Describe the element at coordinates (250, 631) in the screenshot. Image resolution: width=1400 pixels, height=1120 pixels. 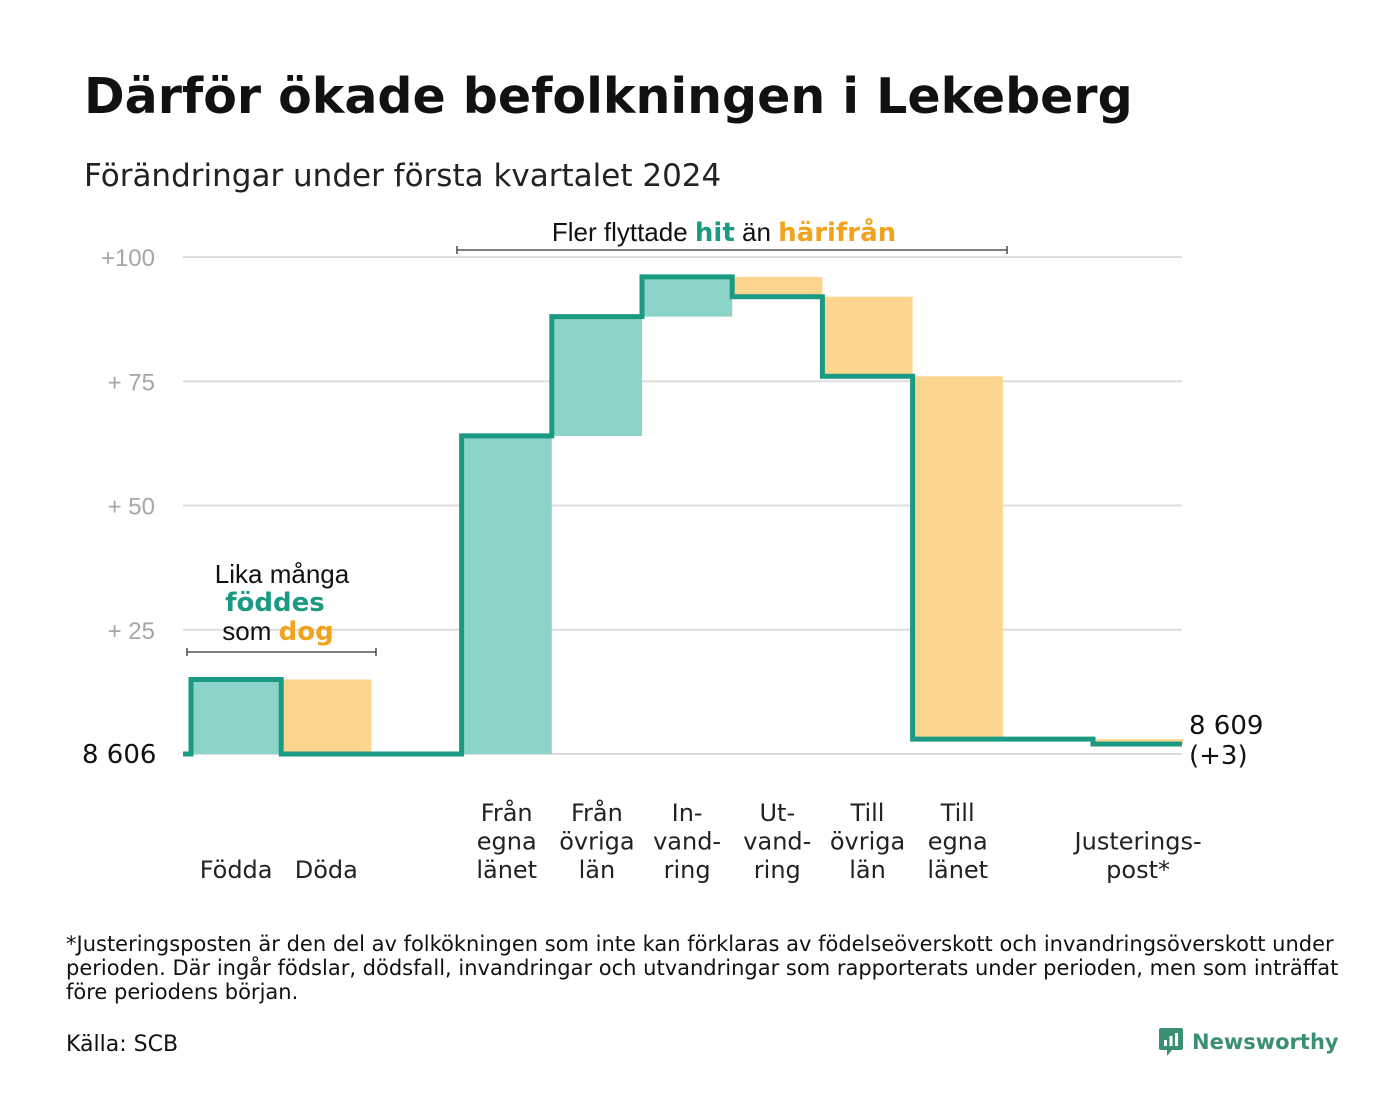
I see `births-annotation-pre-out: som` at that location.